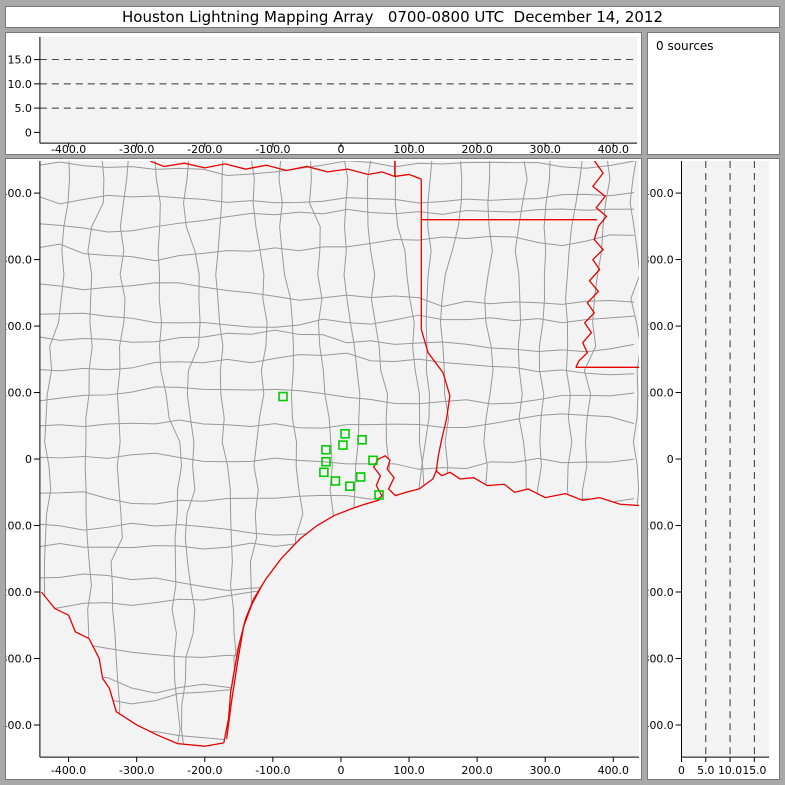 The image size is (785, 785). Describe the element at coordinates (286, 170) in the screenshot. I see `red-river-tx-ok` at that location.